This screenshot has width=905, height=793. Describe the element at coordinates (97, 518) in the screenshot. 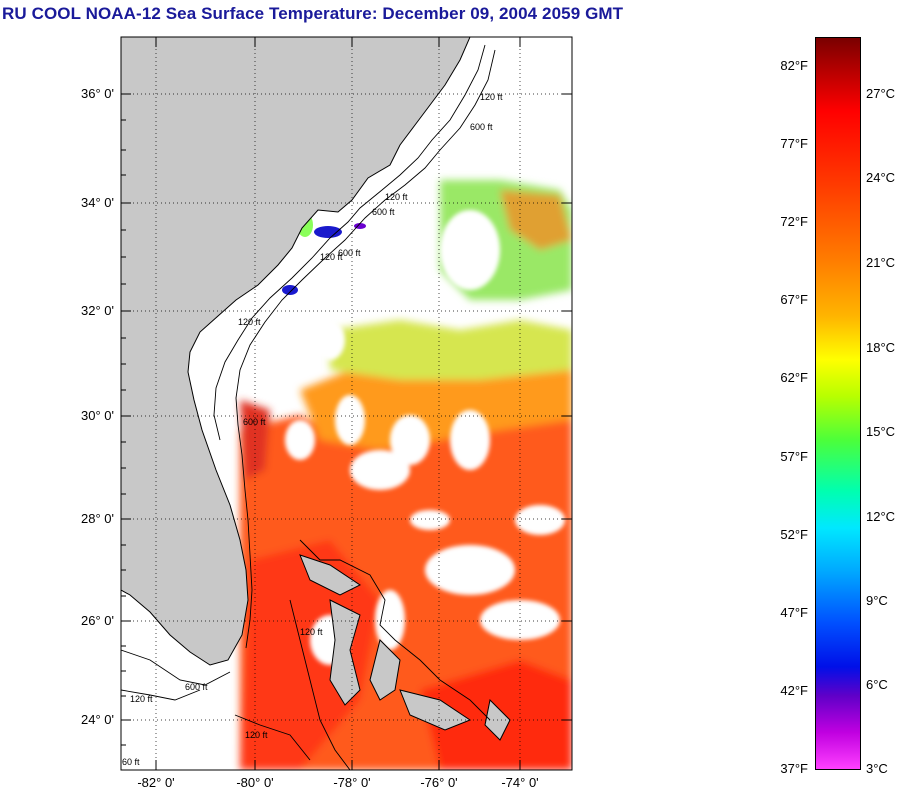

I see `lat-label: 28° 0'` at that location.